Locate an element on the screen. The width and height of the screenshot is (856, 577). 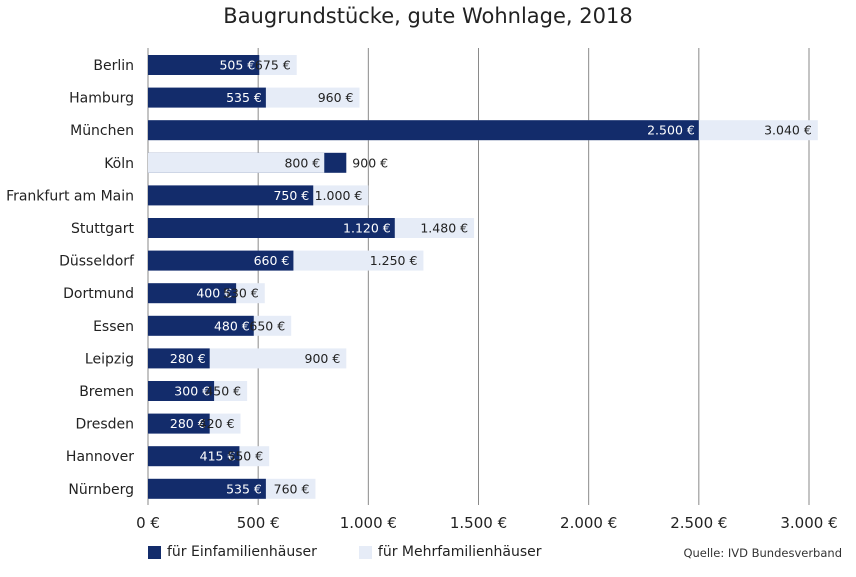
x-tick-label: 2.500 € is located at coordinates (698, 523).